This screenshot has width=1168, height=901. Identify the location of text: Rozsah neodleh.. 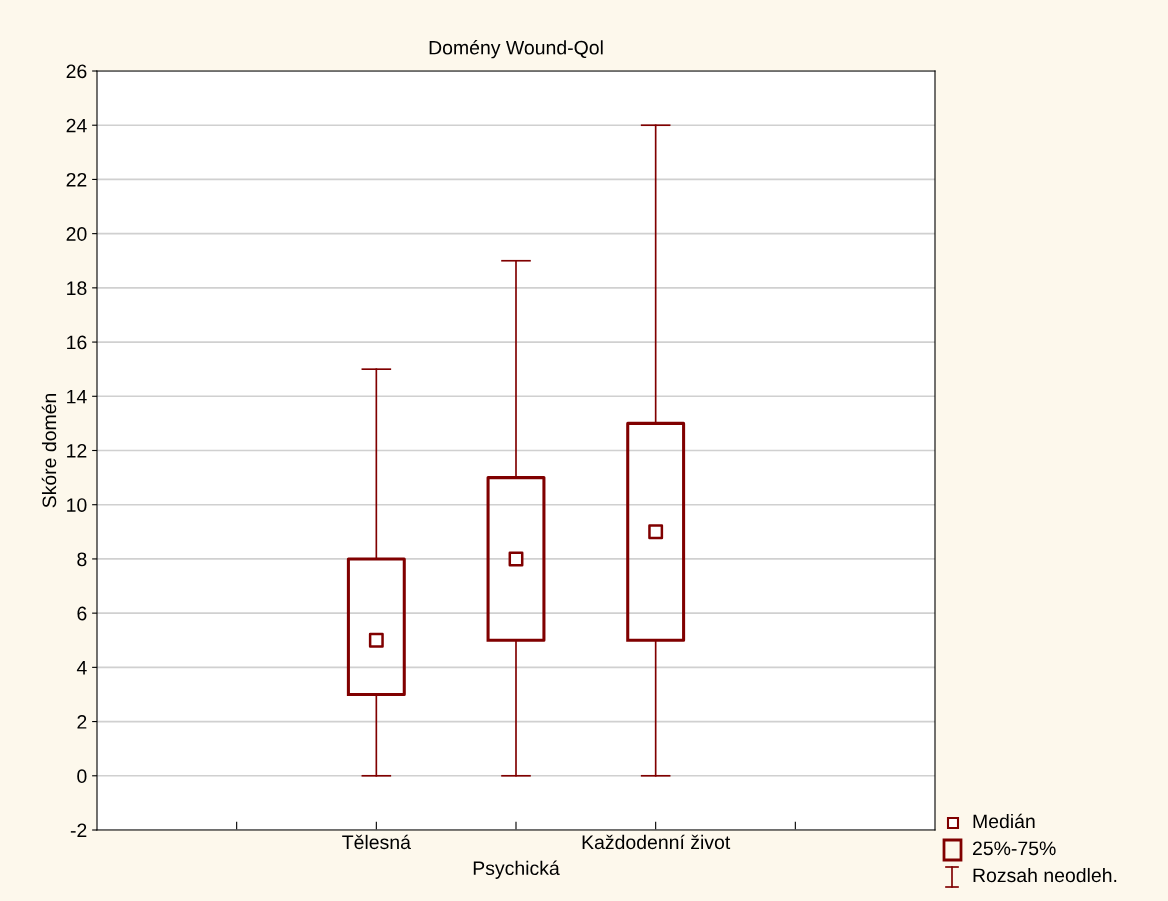
(1045, 875).